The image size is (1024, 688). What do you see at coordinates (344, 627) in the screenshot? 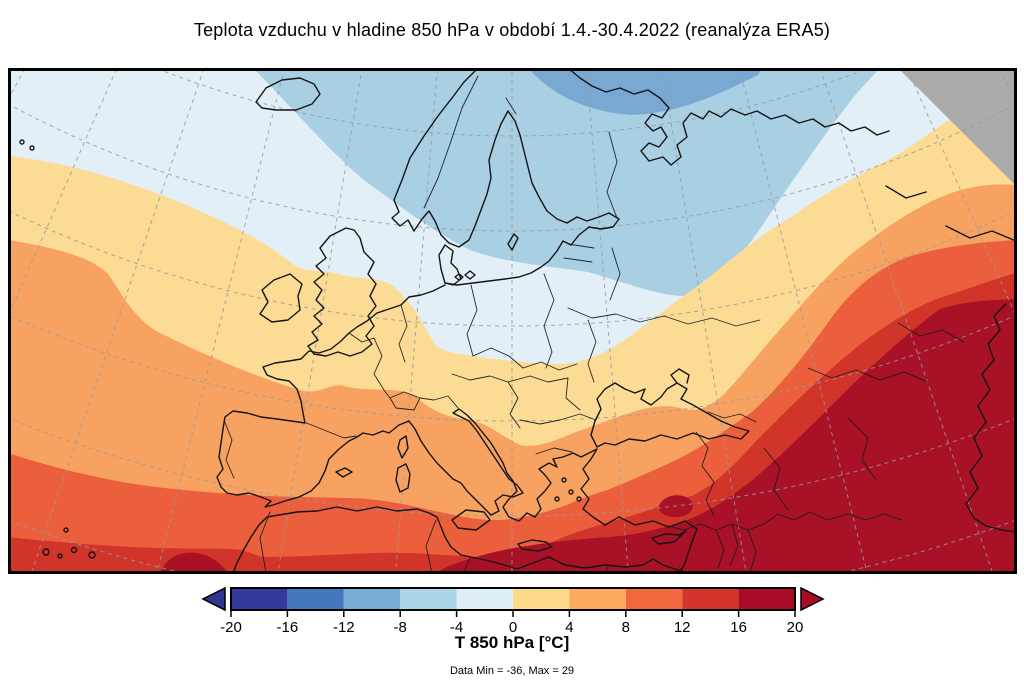
I see `tick-label: -12` at bounding box center [344, 627].